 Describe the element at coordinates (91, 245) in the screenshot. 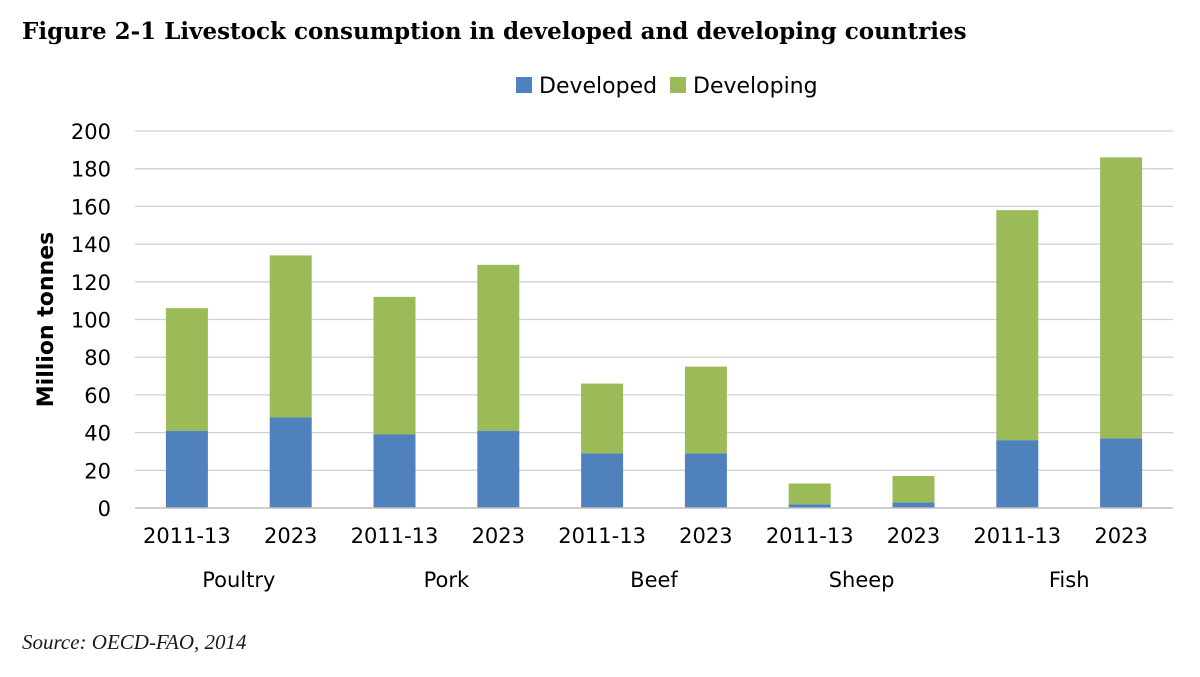

I see `y-tick-label: 140` at that location.